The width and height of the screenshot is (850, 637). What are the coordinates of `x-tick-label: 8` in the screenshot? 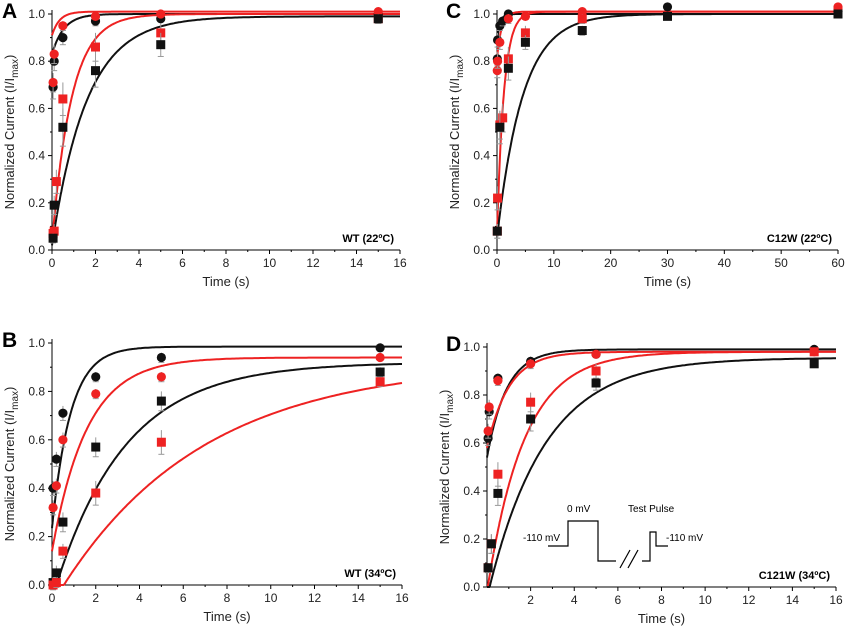 It's located at (661, 600).